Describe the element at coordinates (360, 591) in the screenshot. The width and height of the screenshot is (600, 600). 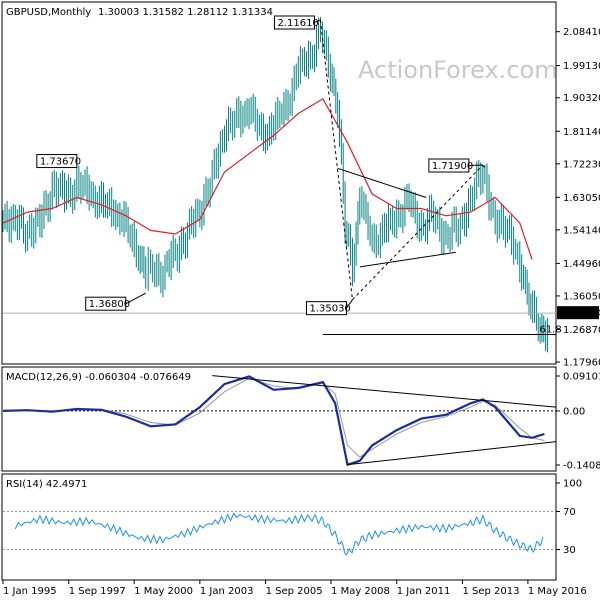
I see `x-tick-label-5: 1 May 2008` at that location.